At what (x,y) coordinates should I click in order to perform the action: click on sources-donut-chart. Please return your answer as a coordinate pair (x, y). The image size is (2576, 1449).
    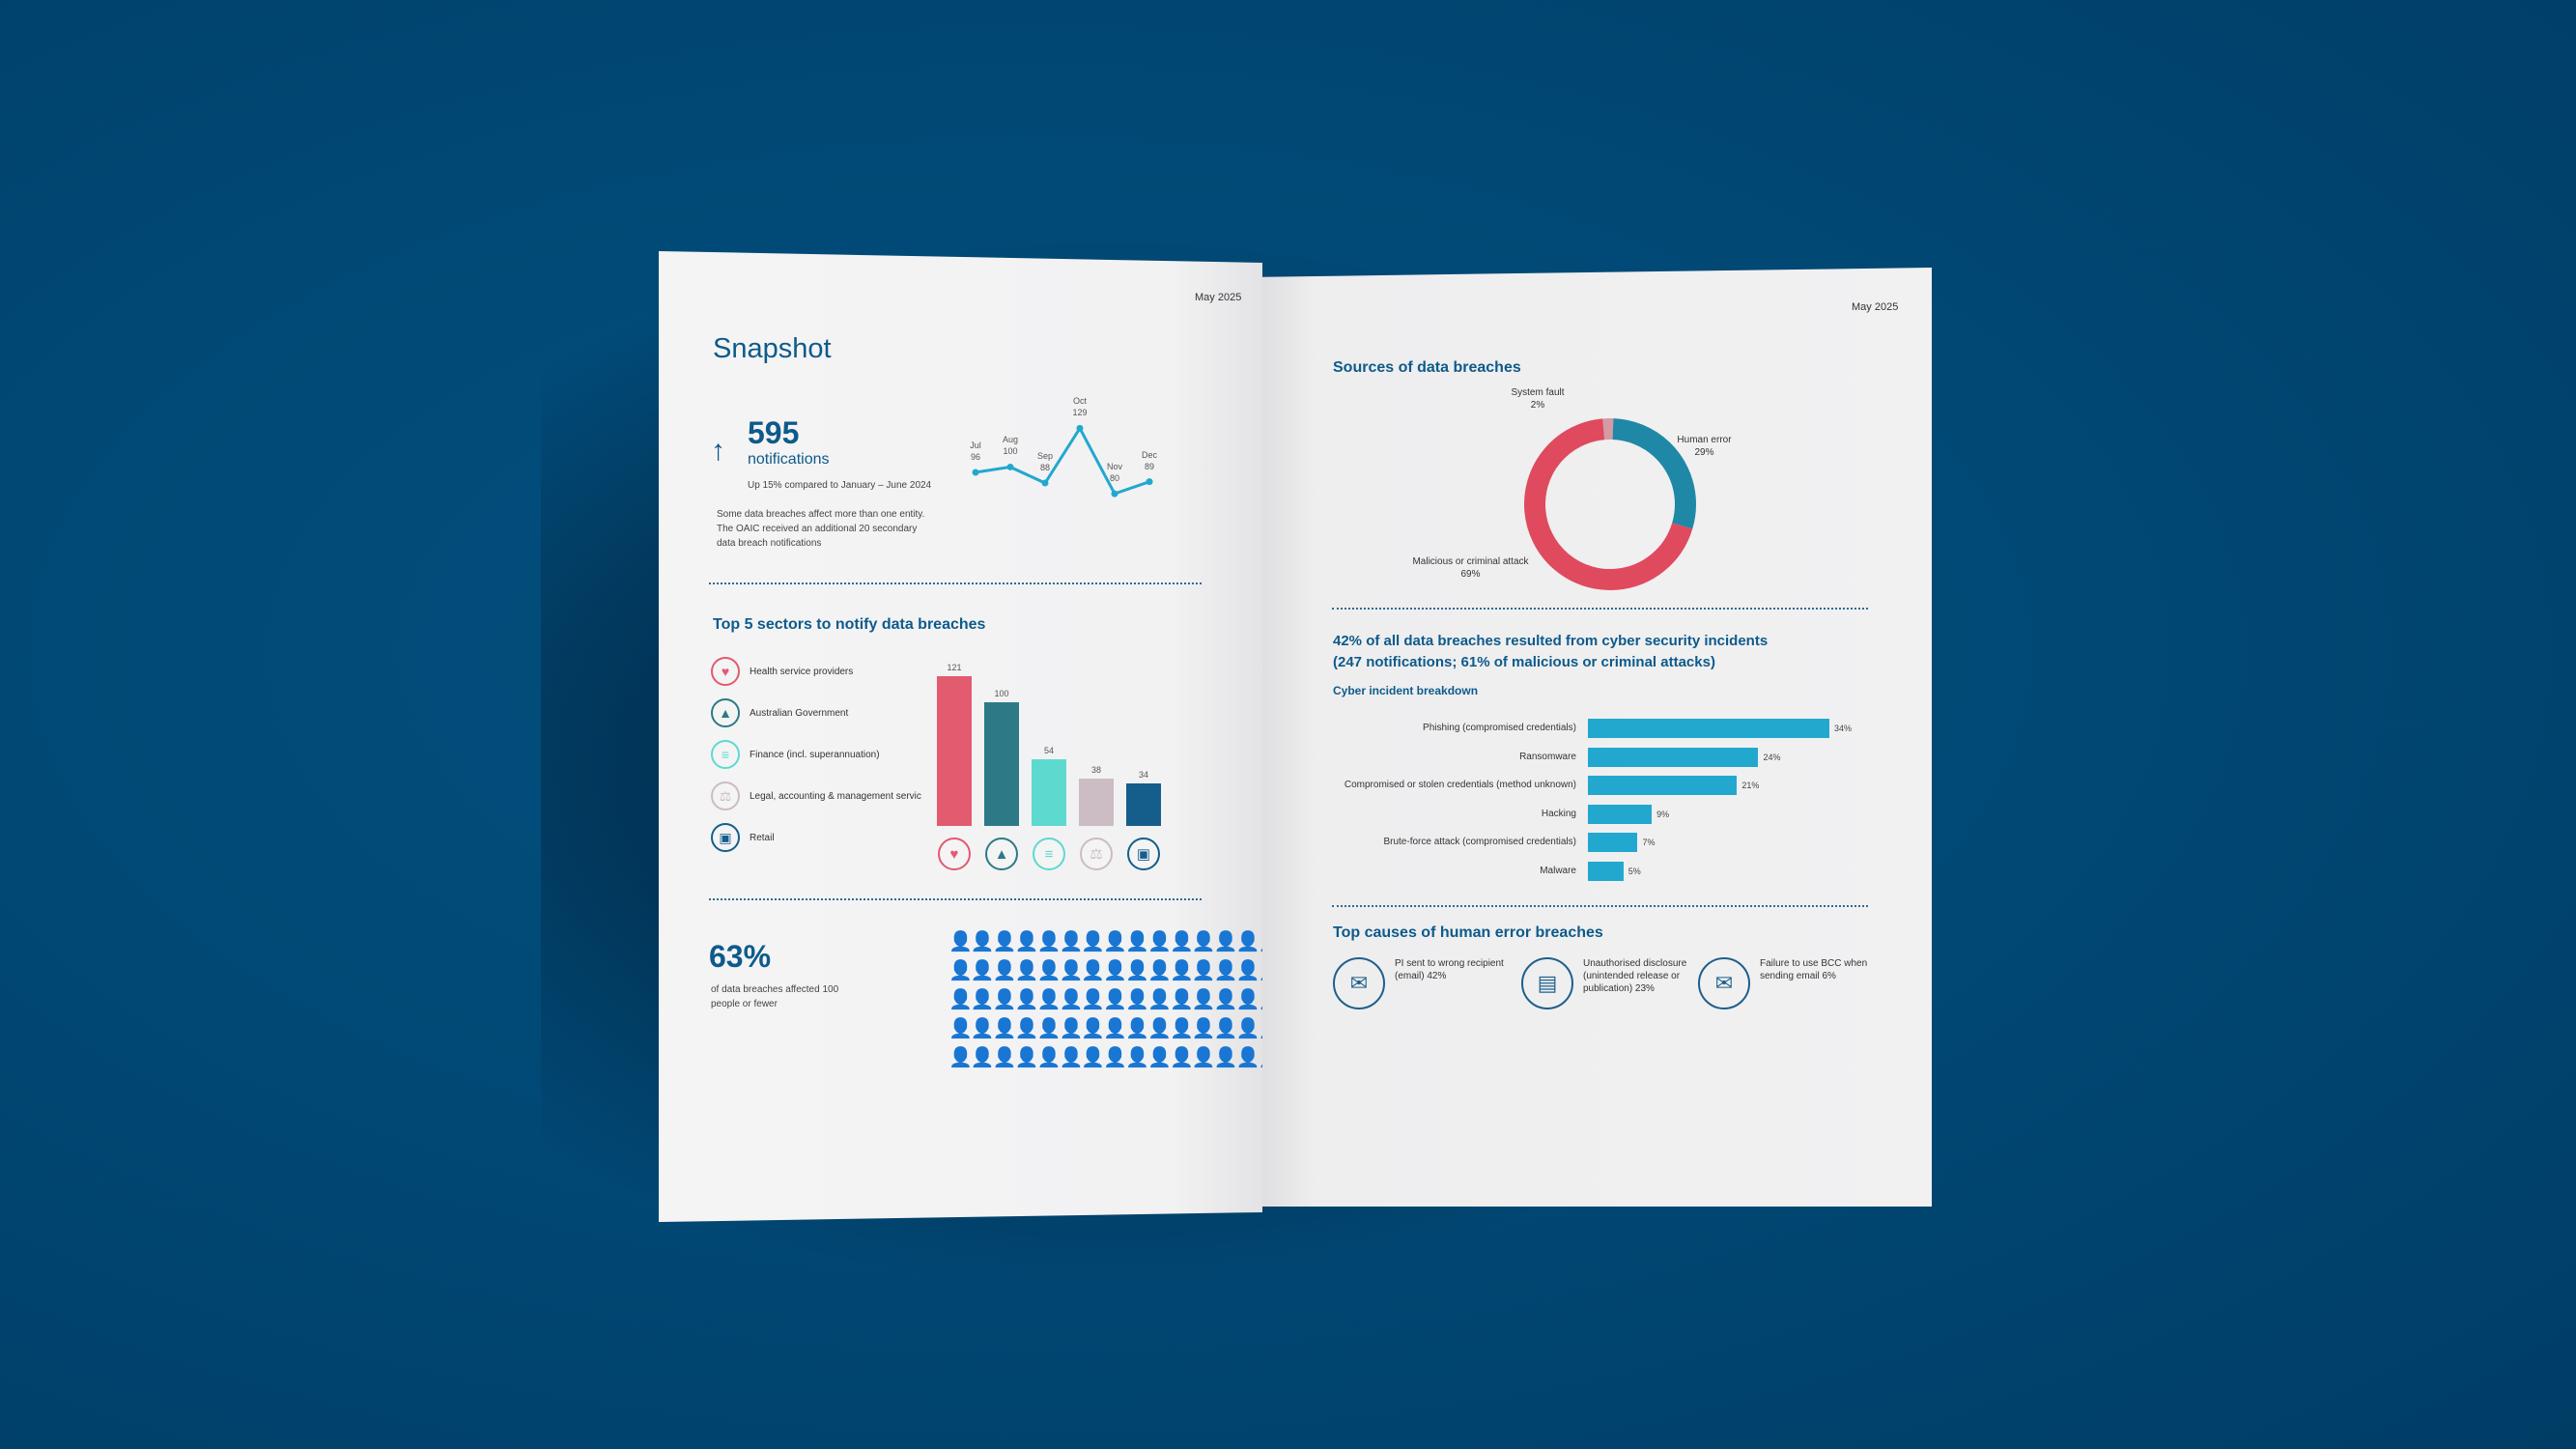
    Looking at the image, I should click on (1610, 504).